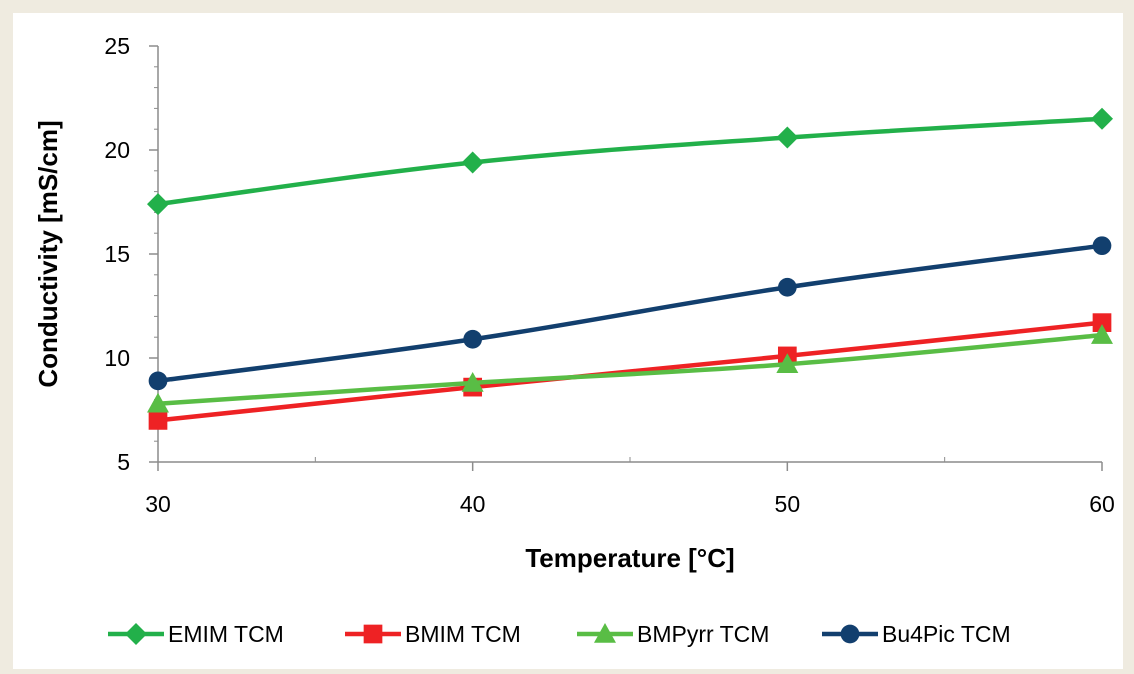 The image size is (1134, 674). I want to click on y-tick-label: 15, so click(117, 254).